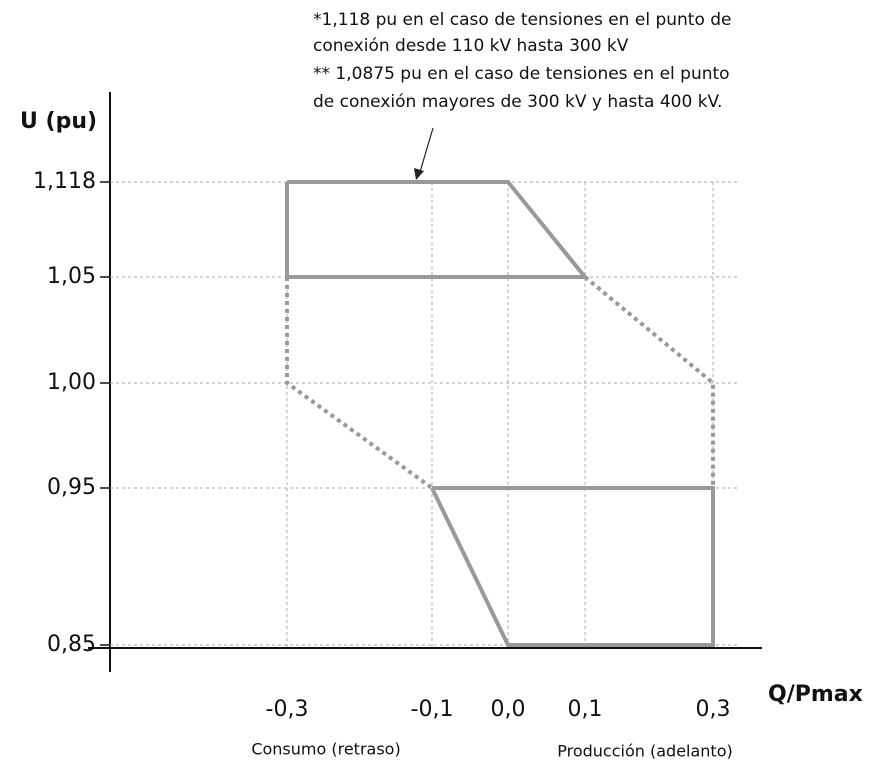  Describe the element at coordinates (419, 174) in the screenshot. I see `arrow-head` at that location.